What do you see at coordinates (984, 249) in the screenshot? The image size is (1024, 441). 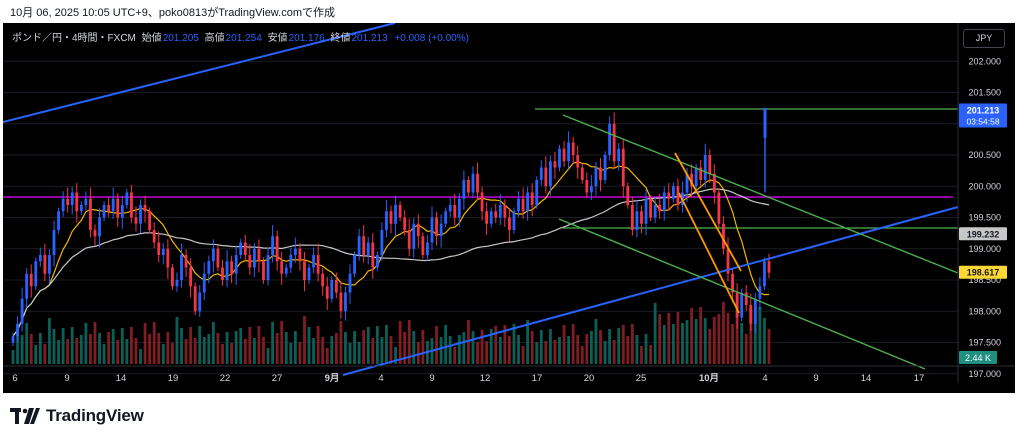 I see `price-tick-label: 199.000` at bounding box center [984, 249].